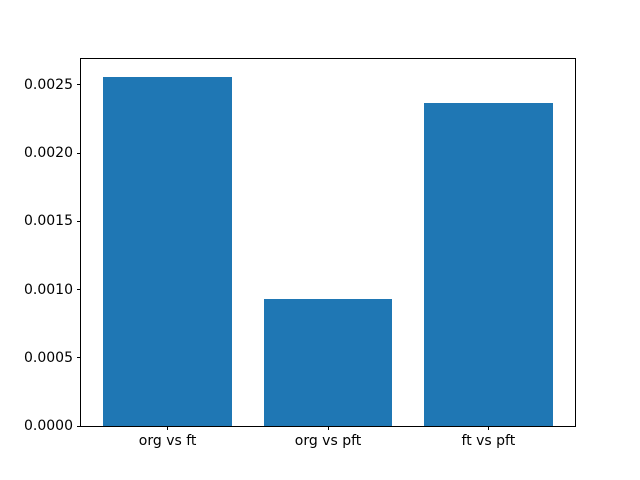  I want to click on y-tick-mark-0.0000, so click(79, 426).